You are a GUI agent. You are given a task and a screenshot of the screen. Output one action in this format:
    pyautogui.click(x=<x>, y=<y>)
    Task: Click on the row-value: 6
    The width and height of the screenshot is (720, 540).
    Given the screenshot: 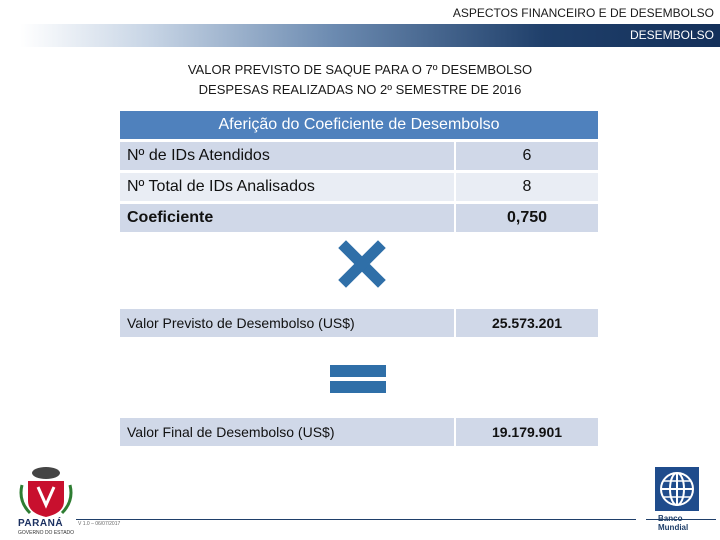 What is the action you would take?
    pyautogui.click(x=527, y=156)
    